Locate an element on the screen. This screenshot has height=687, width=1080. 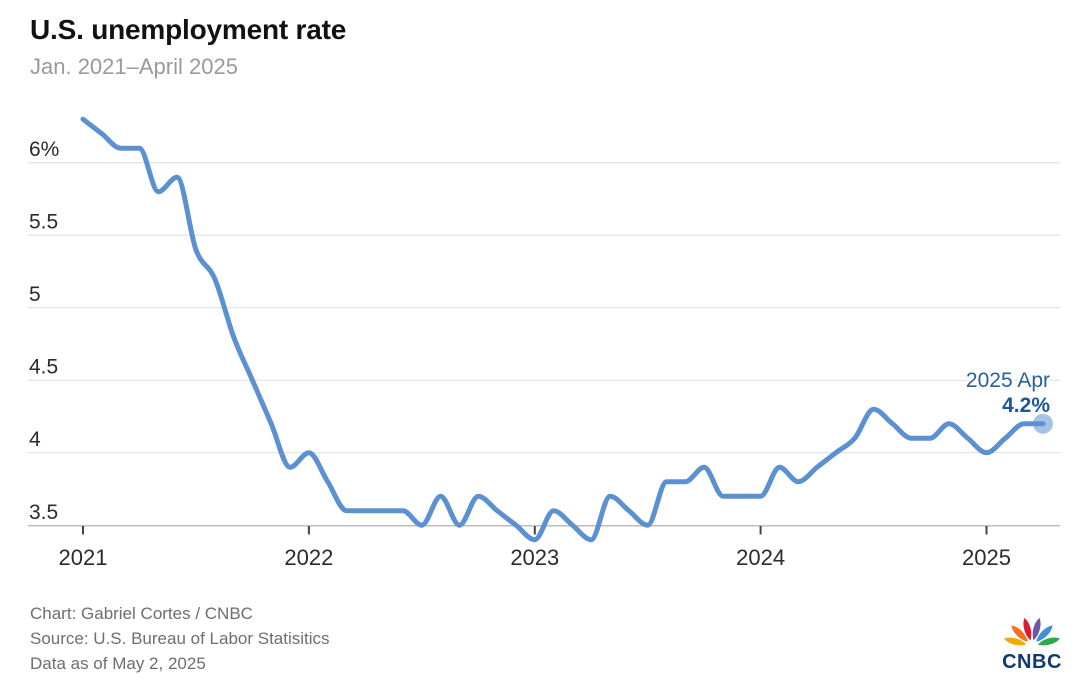
y-axis-label: 5.5 is located at coordinates (43, 222).